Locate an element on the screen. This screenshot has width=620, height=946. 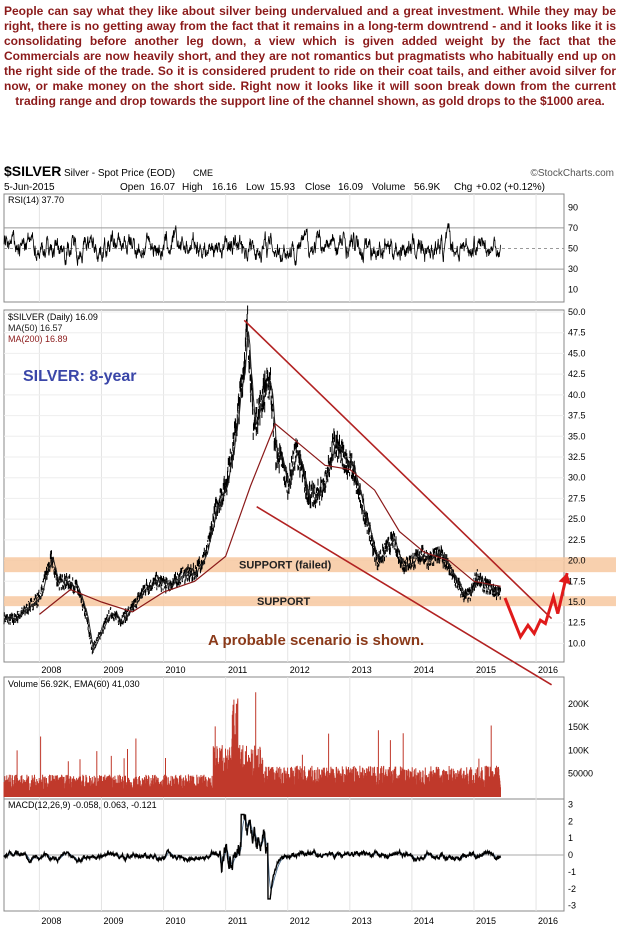
price-tick-label: 17.5 is located at coordinates (577, 581).